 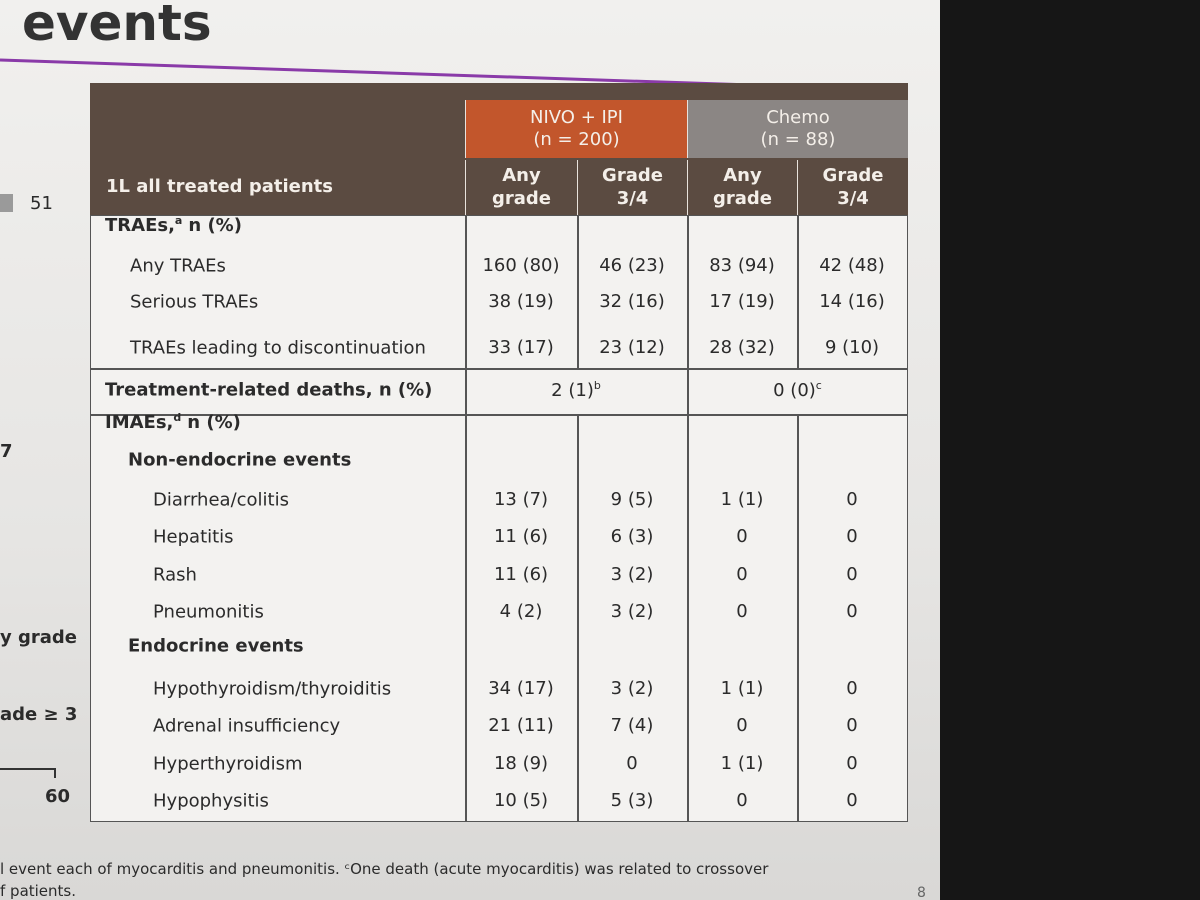 What do you see at coordinates (597, 385) in the screenshot?
I see `footnote-mark: b` at bounding box center [597, 385].